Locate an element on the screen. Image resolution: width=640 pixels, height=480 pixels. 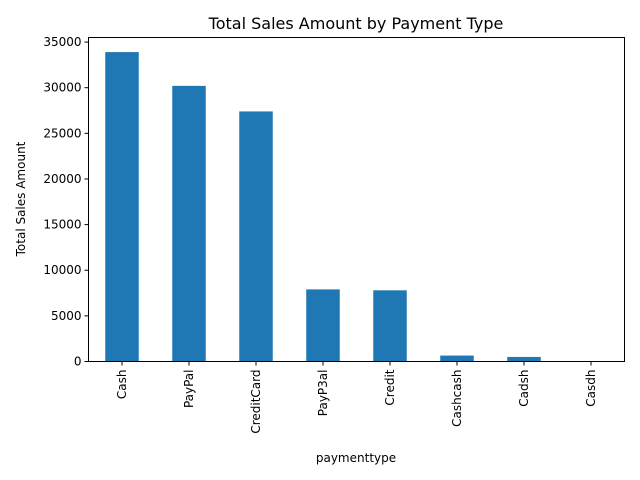
x-tick-label: Cashcash is located at coordinates (457, 398).